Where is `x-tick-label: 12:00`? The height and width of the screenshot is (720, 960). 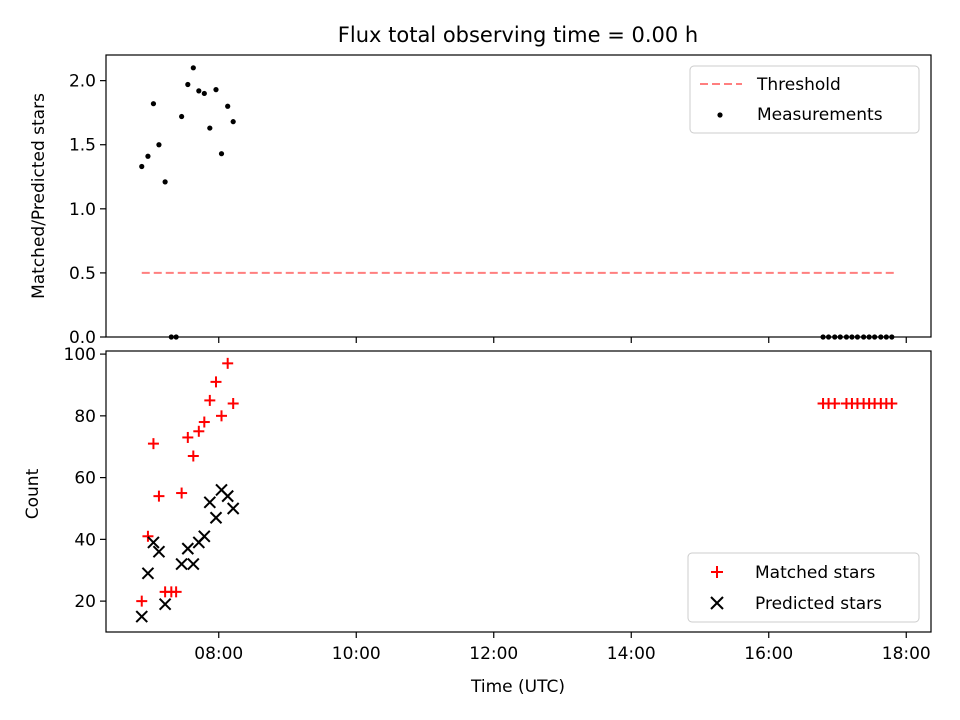 x-tick-label: 12:00 is located at coordinates (493, 654).